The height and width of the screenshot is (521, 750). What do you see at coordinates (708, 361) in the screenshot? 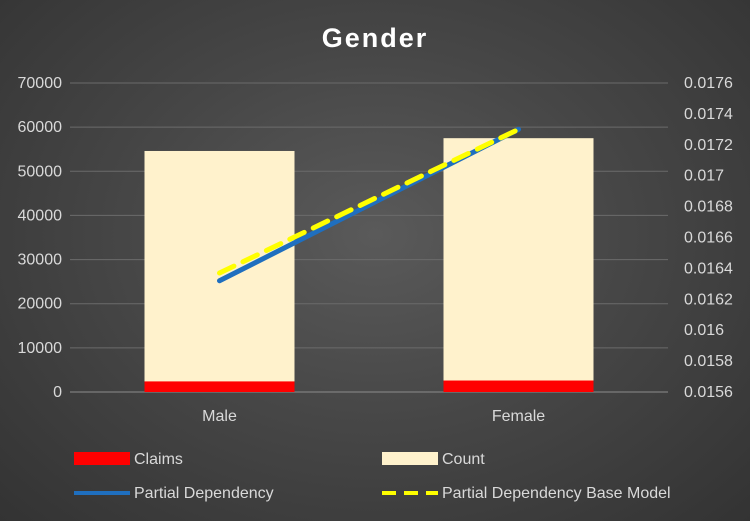
I see `y2-tick-label: 0.0158` at bounding box center [708, 361].